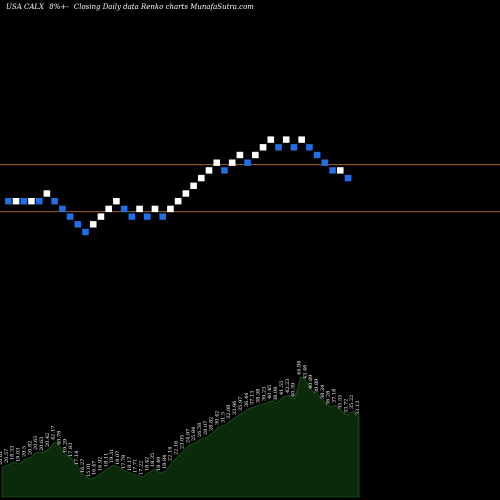 This screenshot has width=500, height=500. I want to click on volume-label: 20.82, so click(30, 448).